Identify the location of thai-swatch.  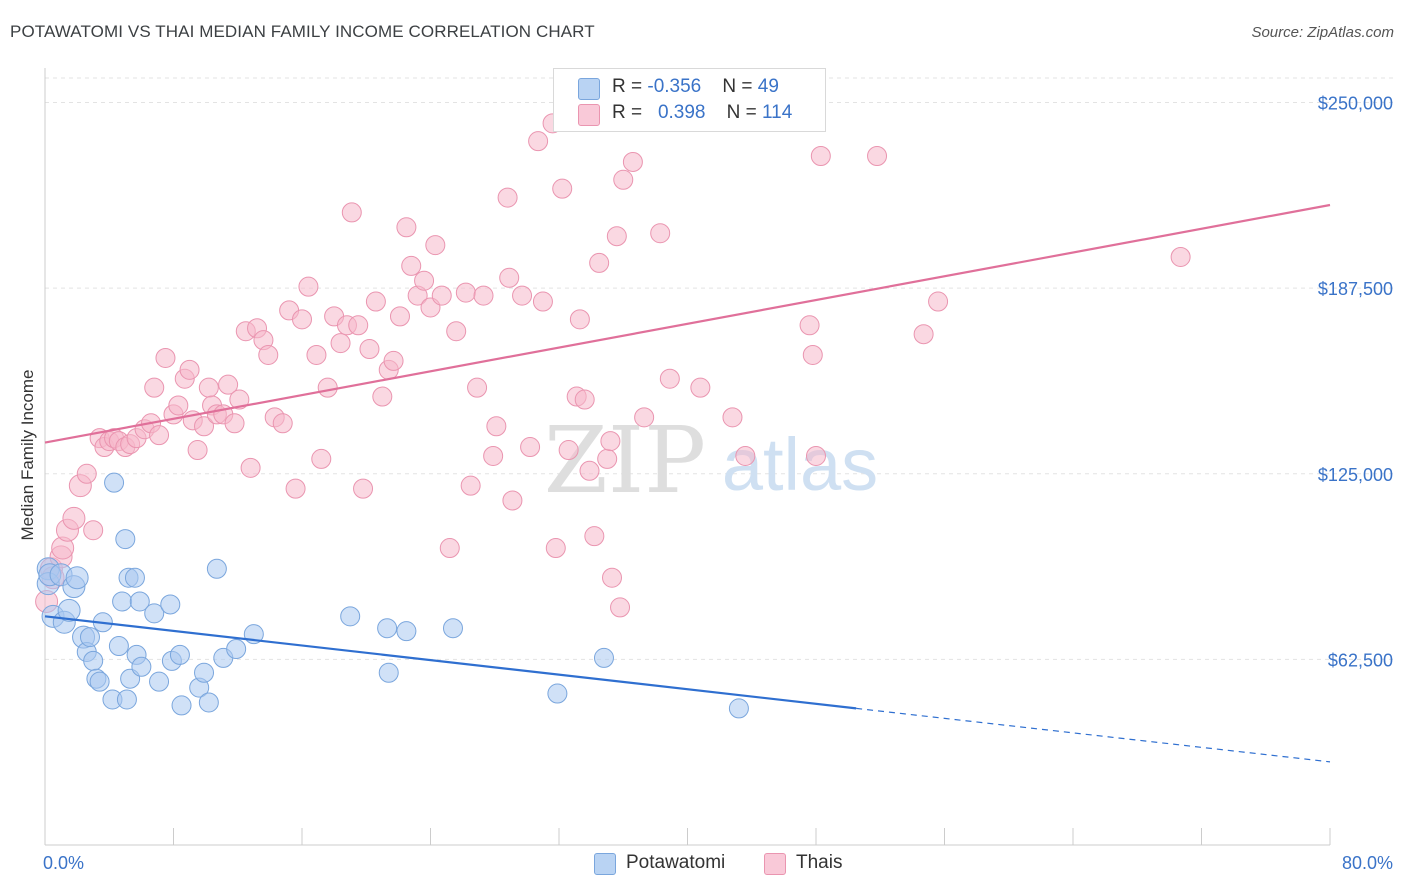
(589, 115).